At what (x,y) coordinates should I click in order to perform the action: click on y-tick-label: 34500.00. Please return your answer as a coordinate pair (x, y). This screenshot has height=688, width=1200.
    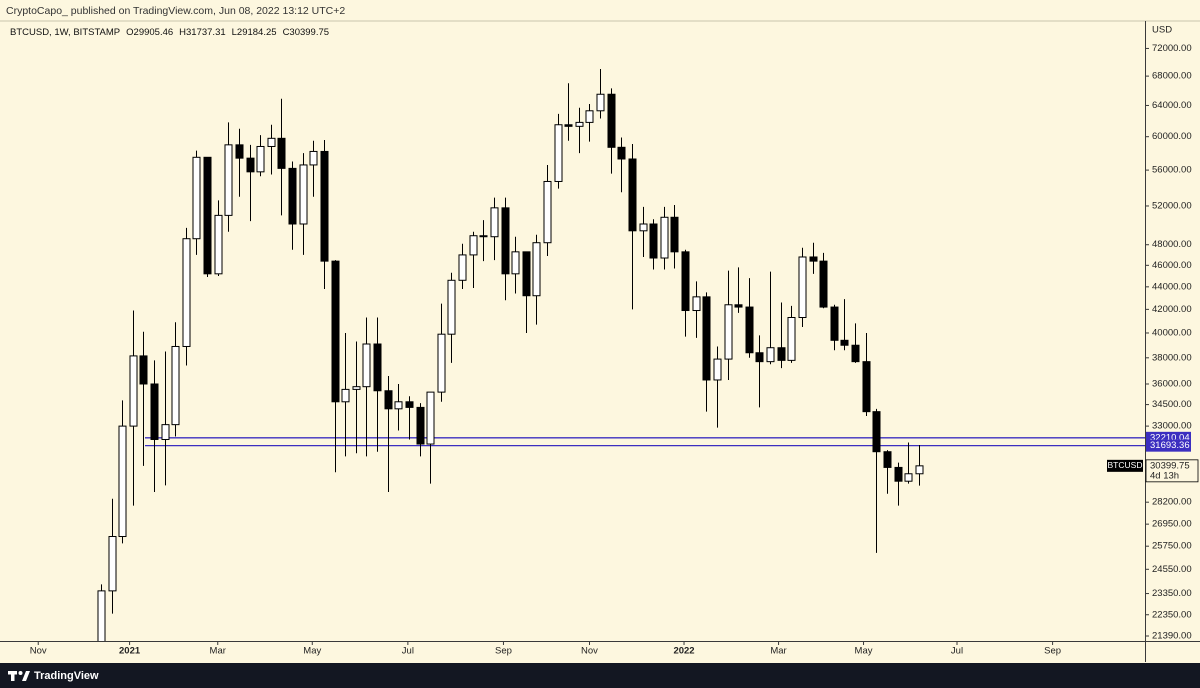
    Looking at the image, I should click on (1172, 404).